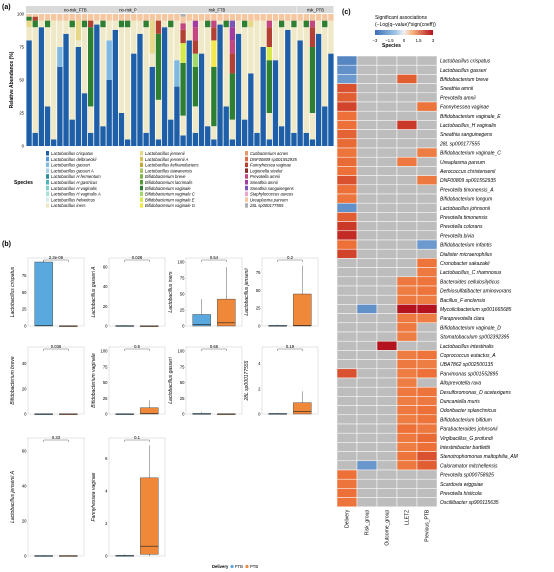 The width and height of the screenshot is (554, 572). What do you see at coordinates (419, 40) in the screenshot?
I see `heatmap-scale-tick: 1.5` at bounding box center [419, 40].